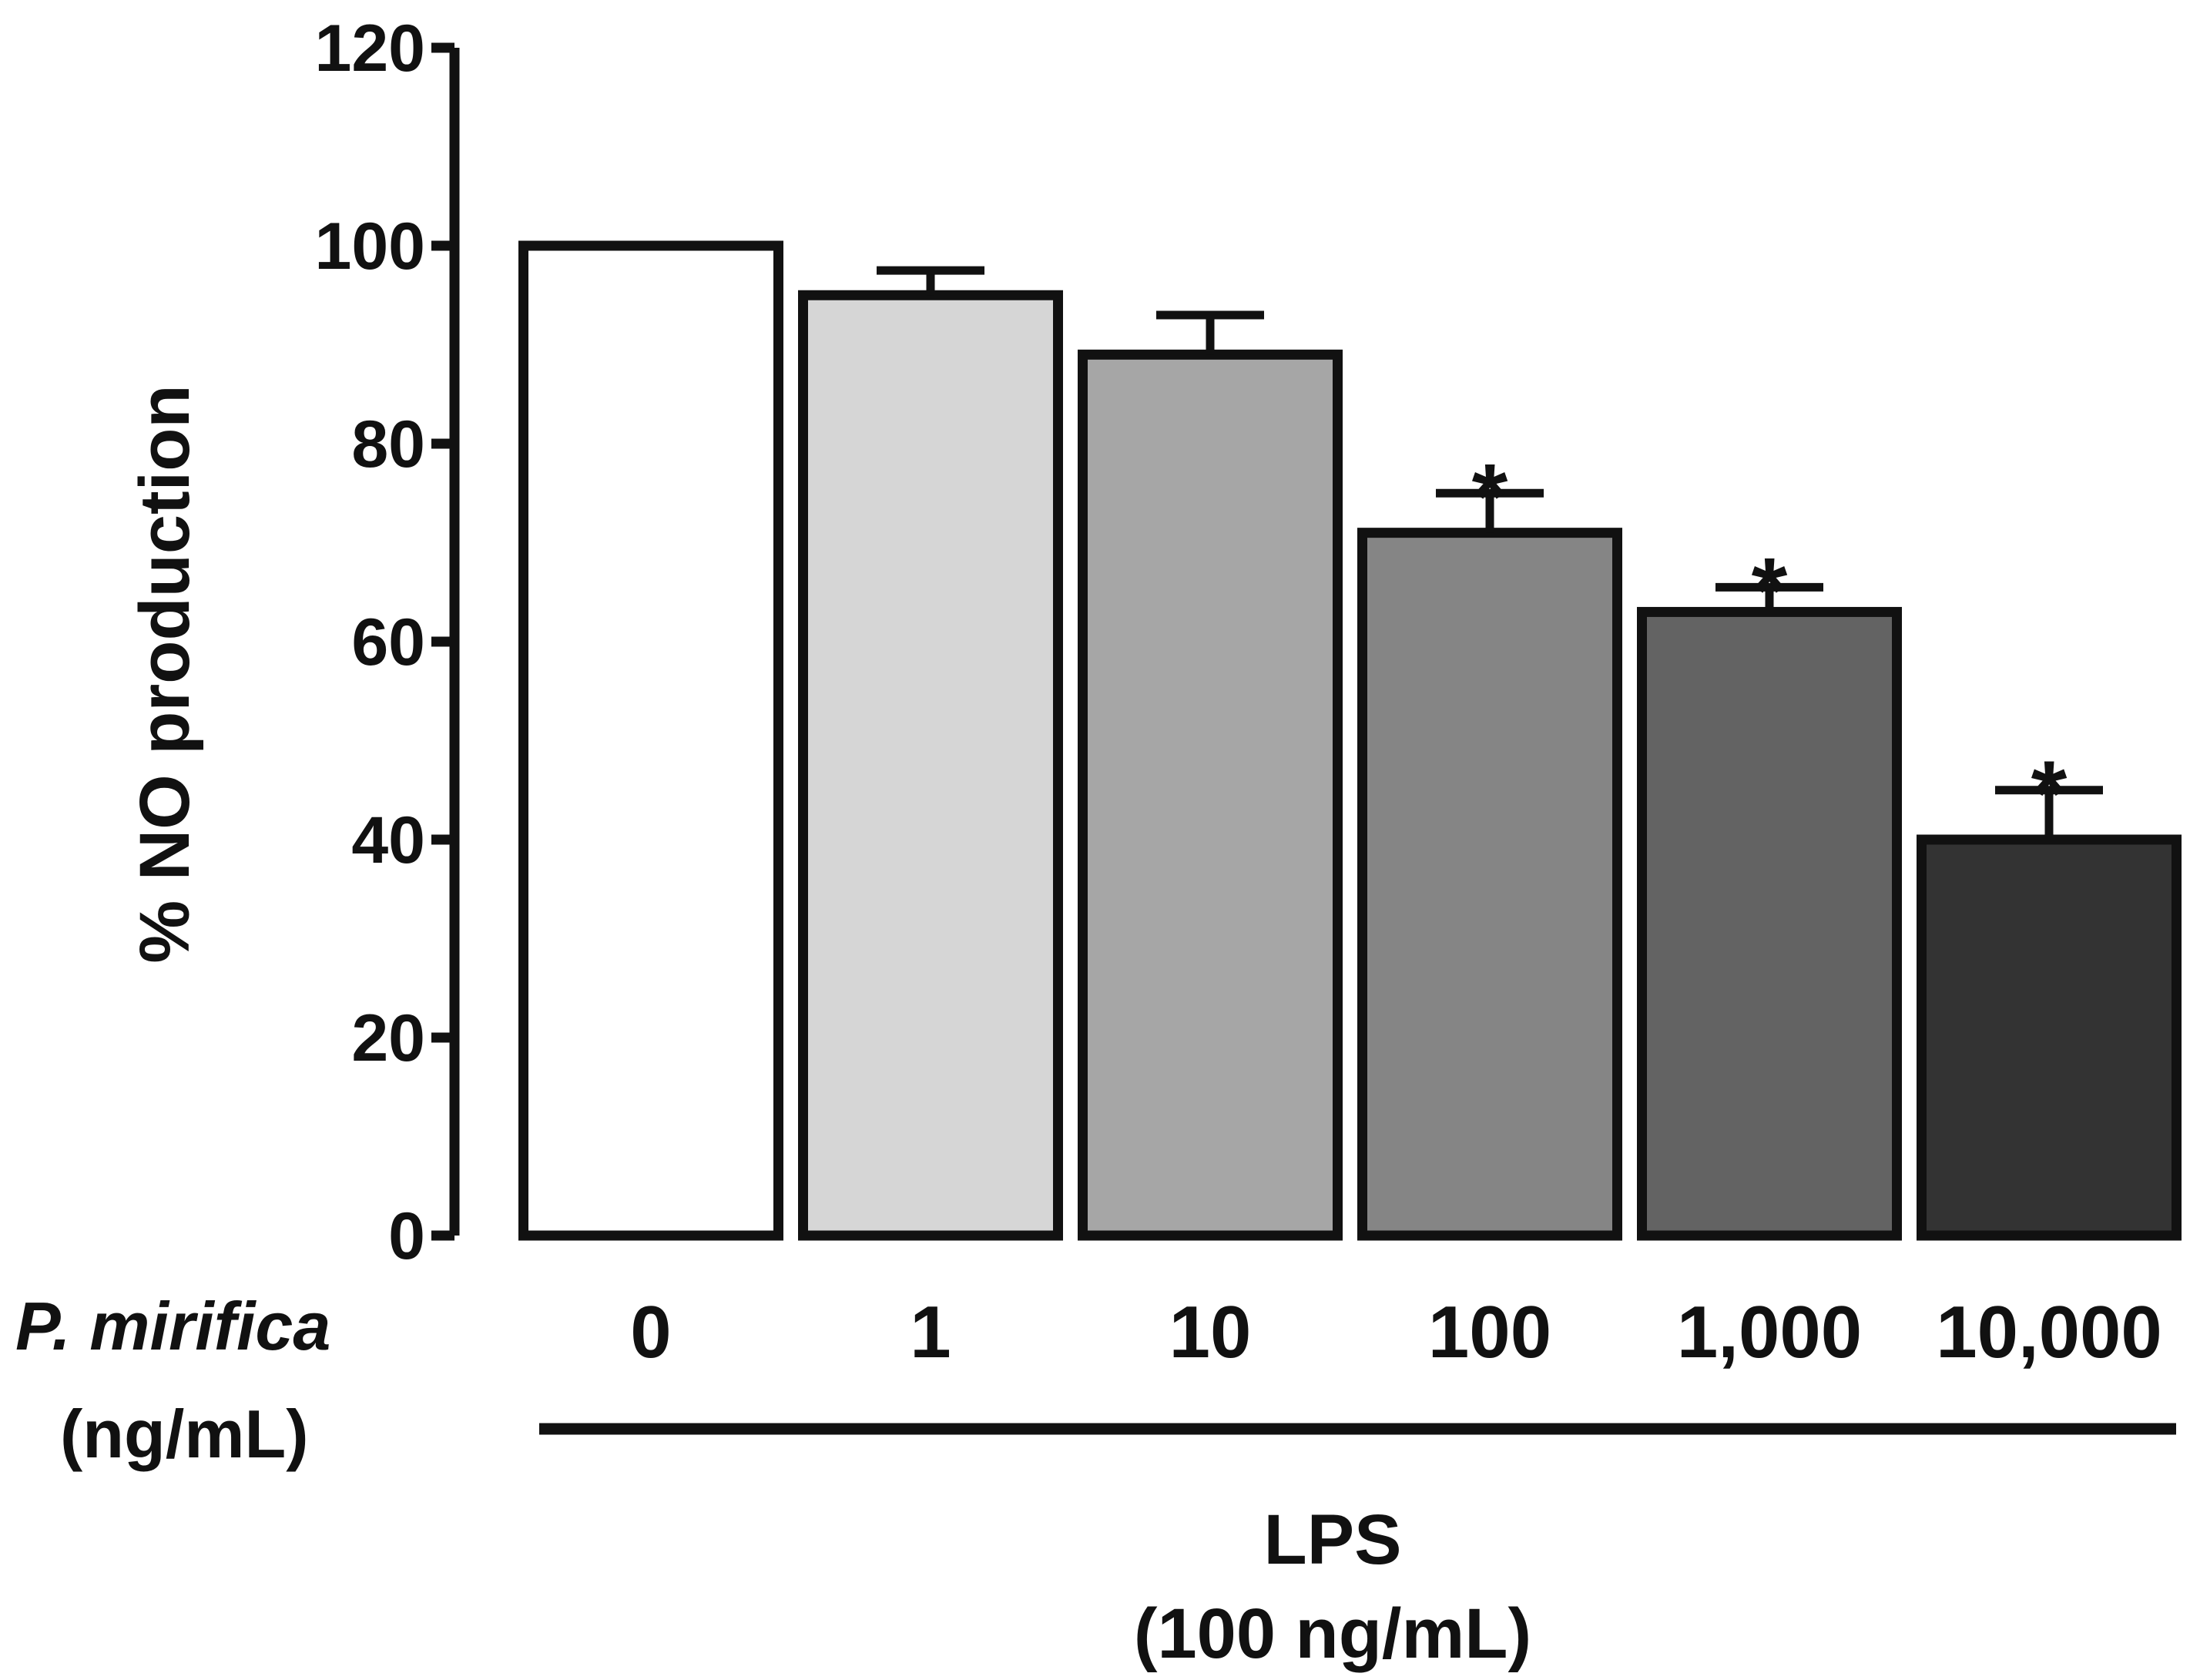 The image size is (2190, 1680). I want to click on significance-marks: * * *, so click(1770, 644).